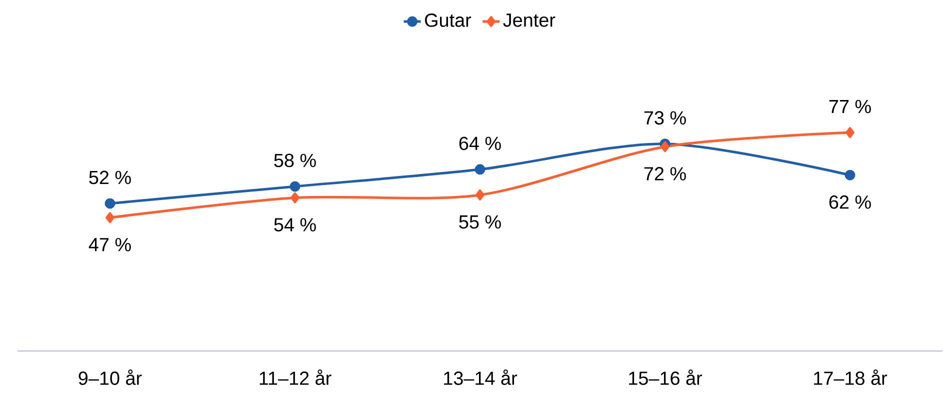 This screenshot has height=396, width=951. Describe the element at coordinates (481, 377) in the screenshot. I see `x-tick-label: 13–14 år` at that location.